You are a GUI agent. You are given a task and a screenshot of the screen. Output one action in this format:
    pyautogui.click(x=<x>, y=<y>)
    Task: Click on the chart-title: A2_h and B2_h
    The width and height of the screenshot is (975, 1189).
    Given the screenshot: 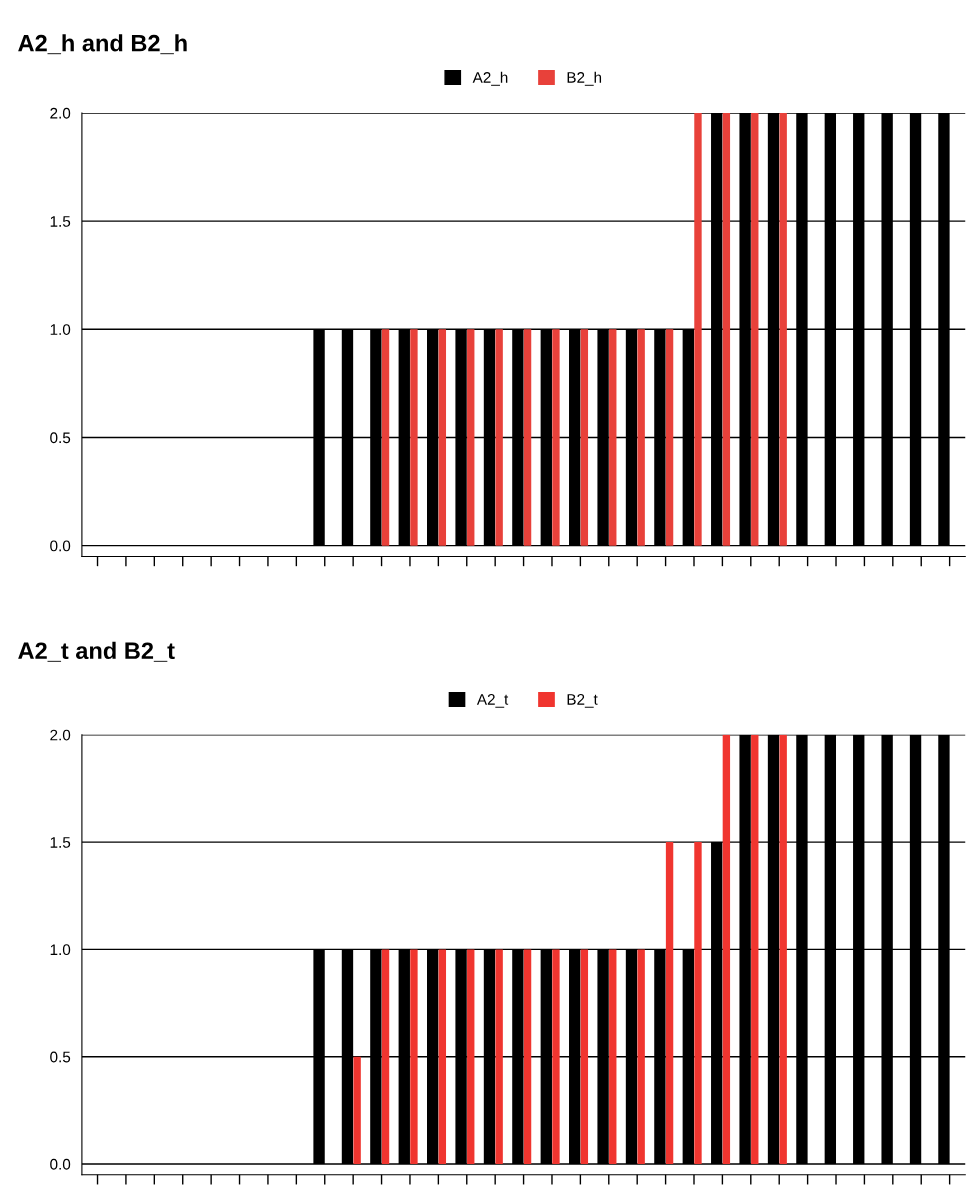 What is the action you would take?
    pyautogui.click(x=102, y=44)
    